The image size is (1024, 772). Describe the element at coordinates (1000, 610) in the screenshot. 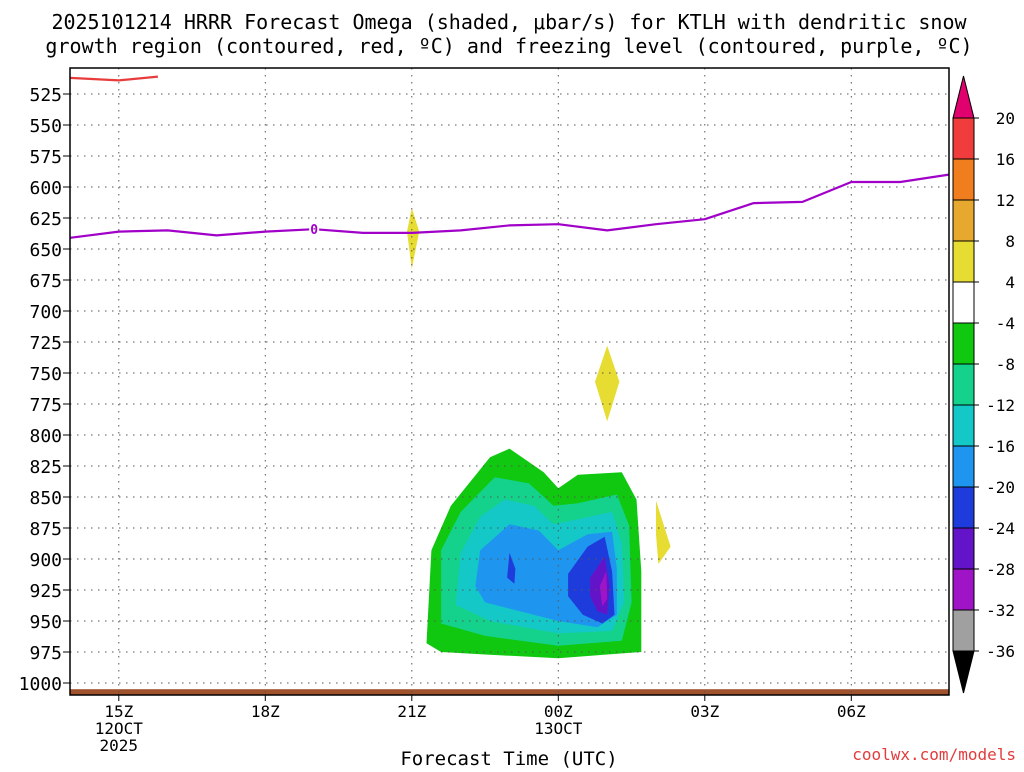

I see `colorbar-tick-label: -32` at that location.